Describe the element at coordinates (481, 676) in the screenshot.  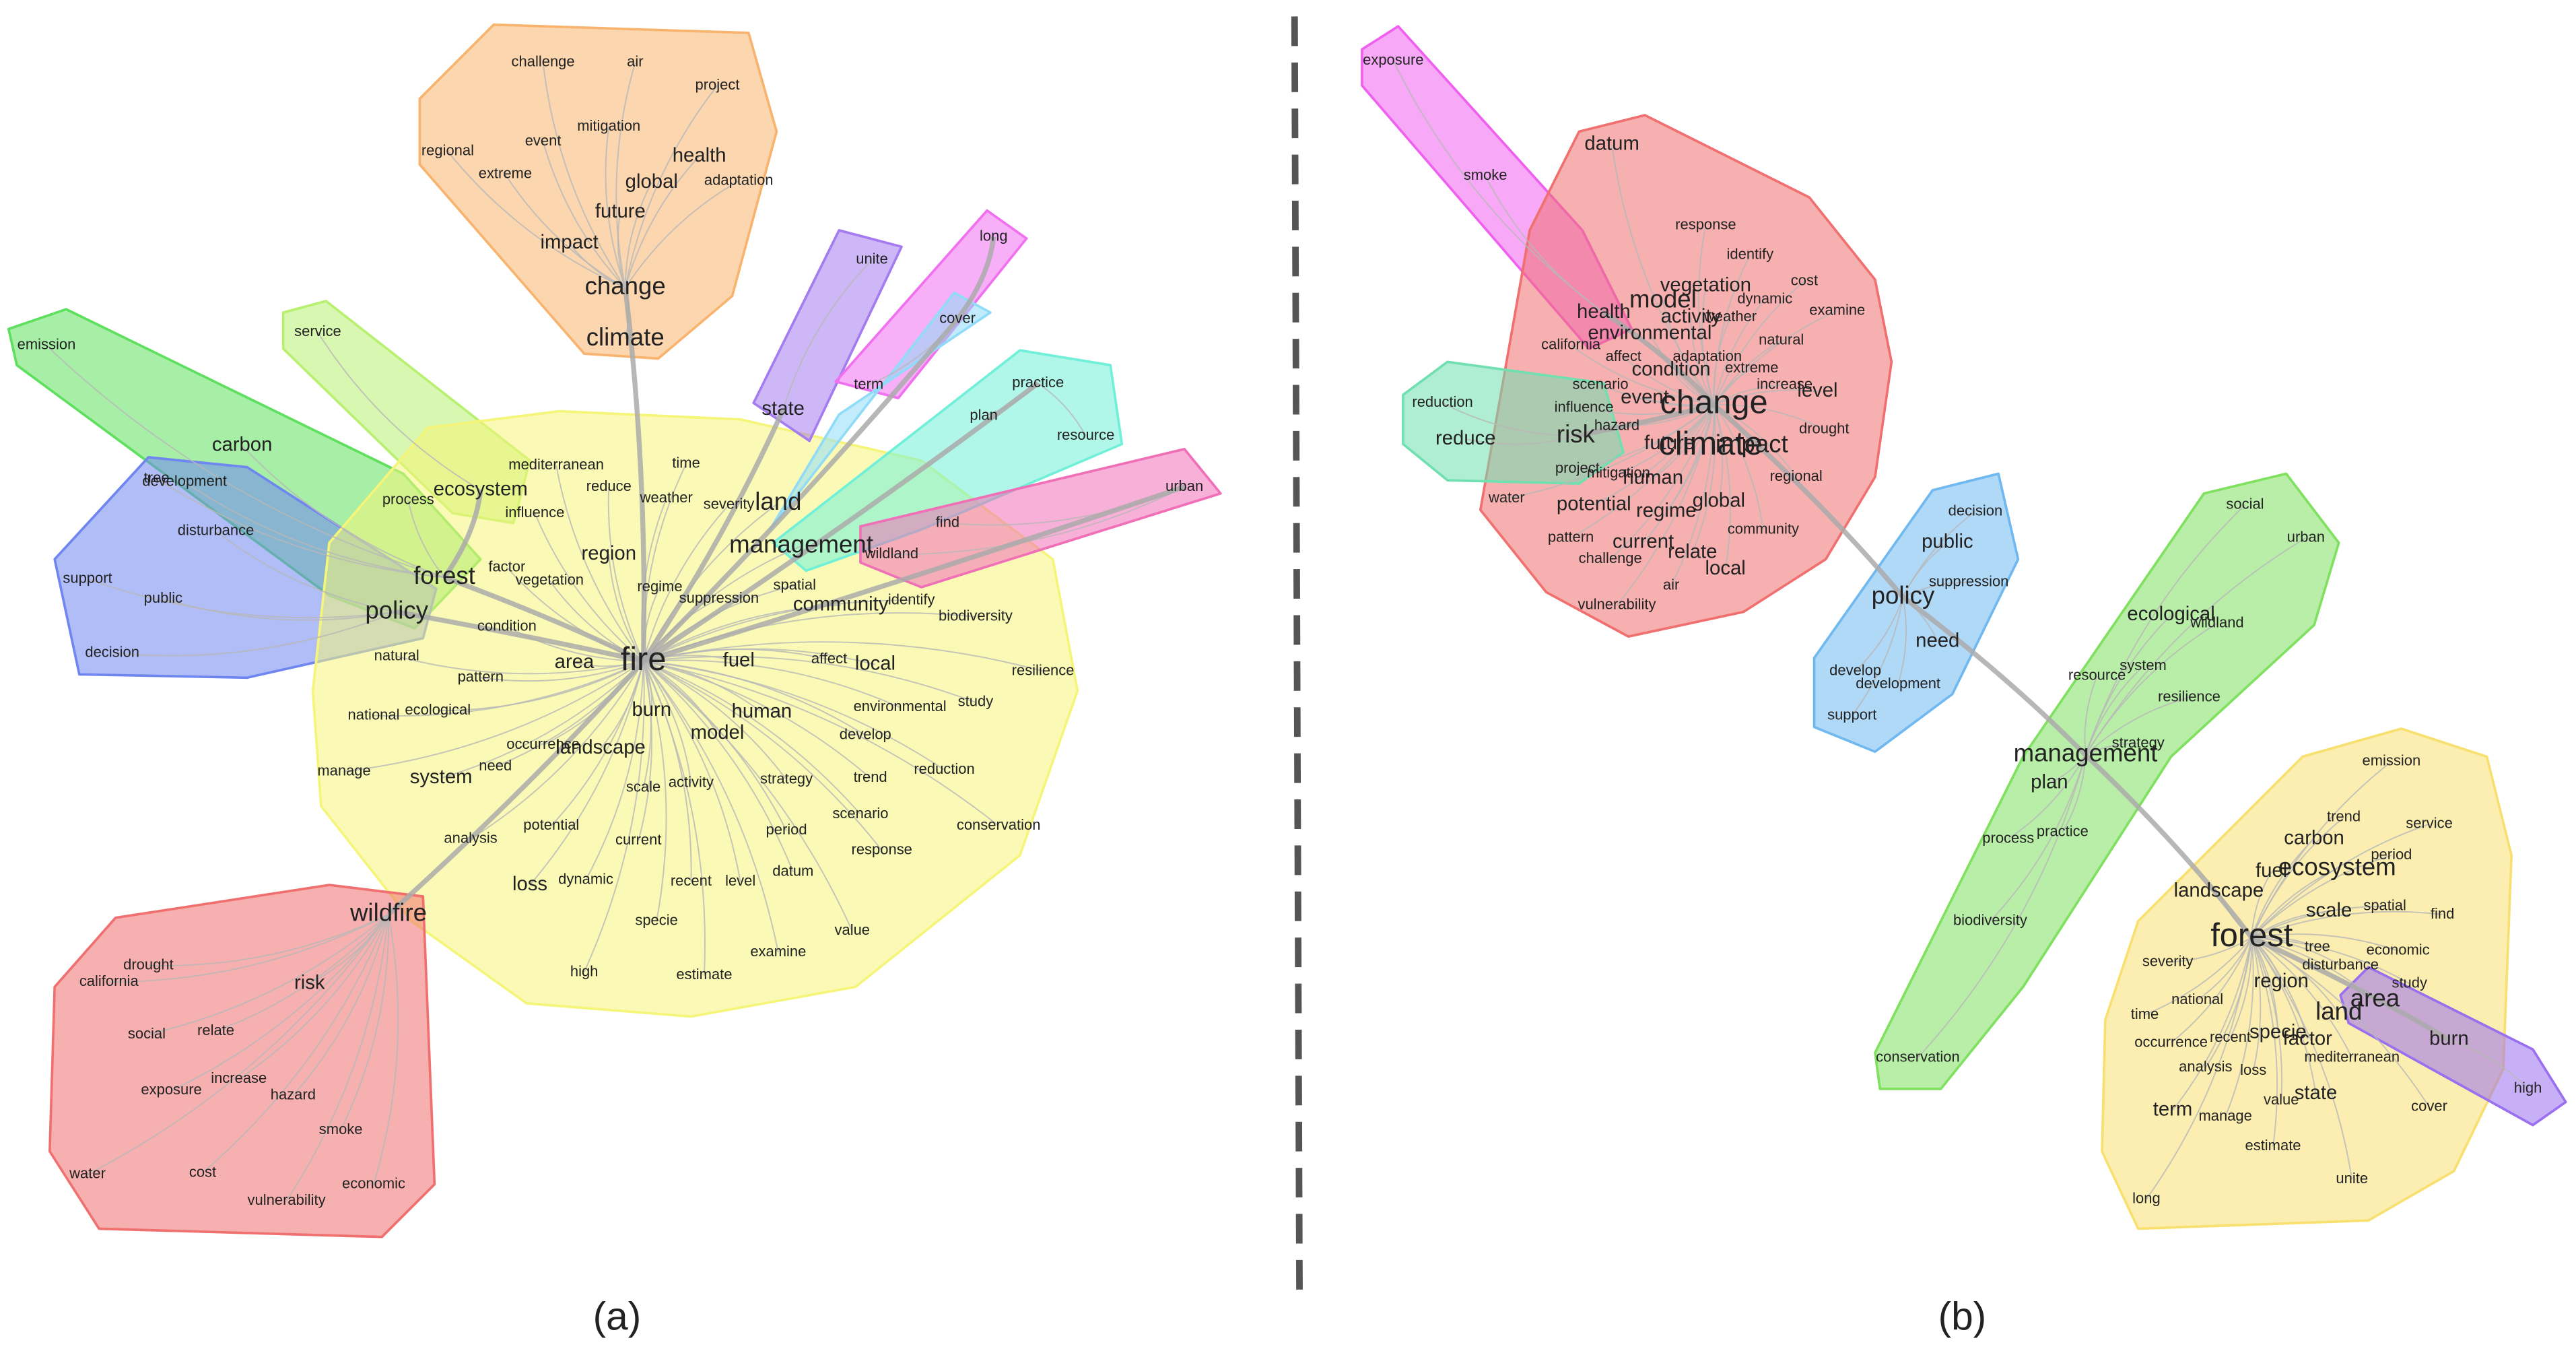
I see `word: pattern` at that location.